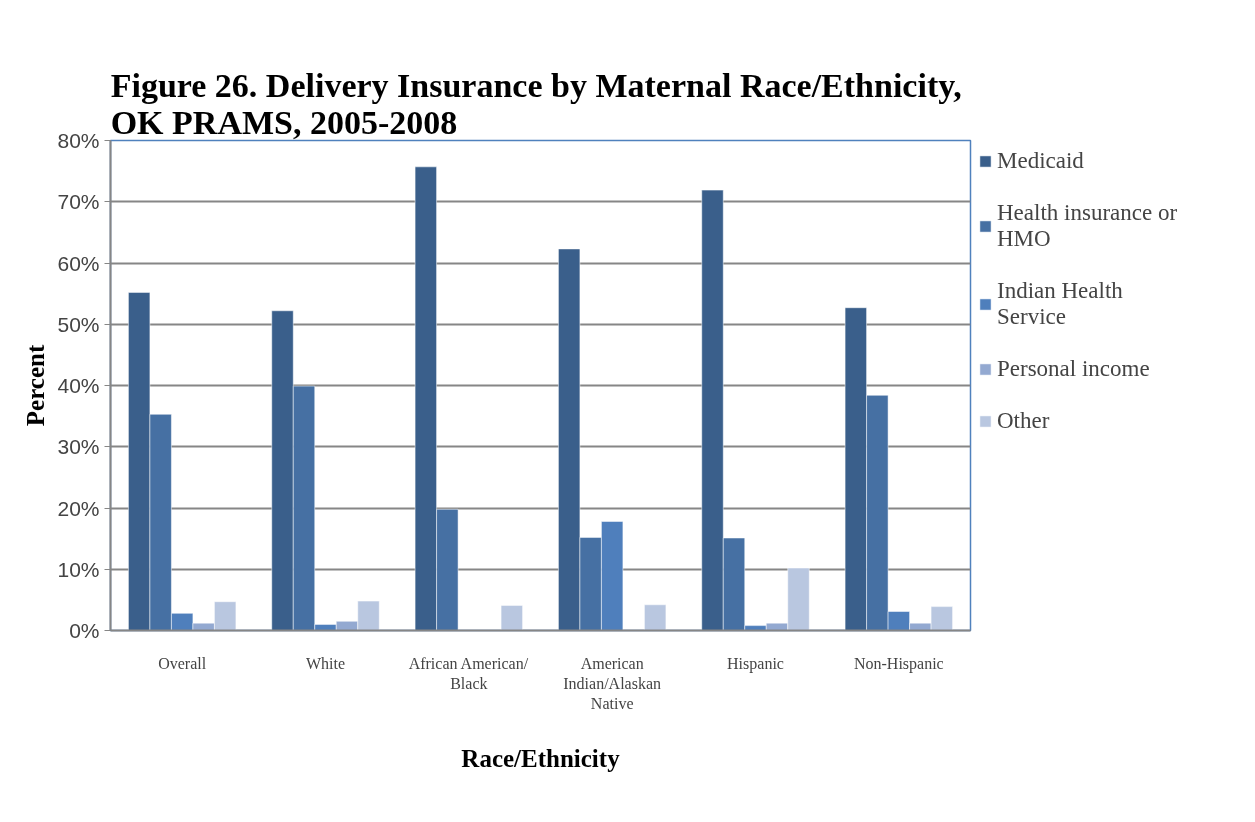 The image size is (1255, 822). What do you see at coordinates (78, 385) in the screenshot?
I see `y-tick-label: 40%` at bounding box center [78, 385].